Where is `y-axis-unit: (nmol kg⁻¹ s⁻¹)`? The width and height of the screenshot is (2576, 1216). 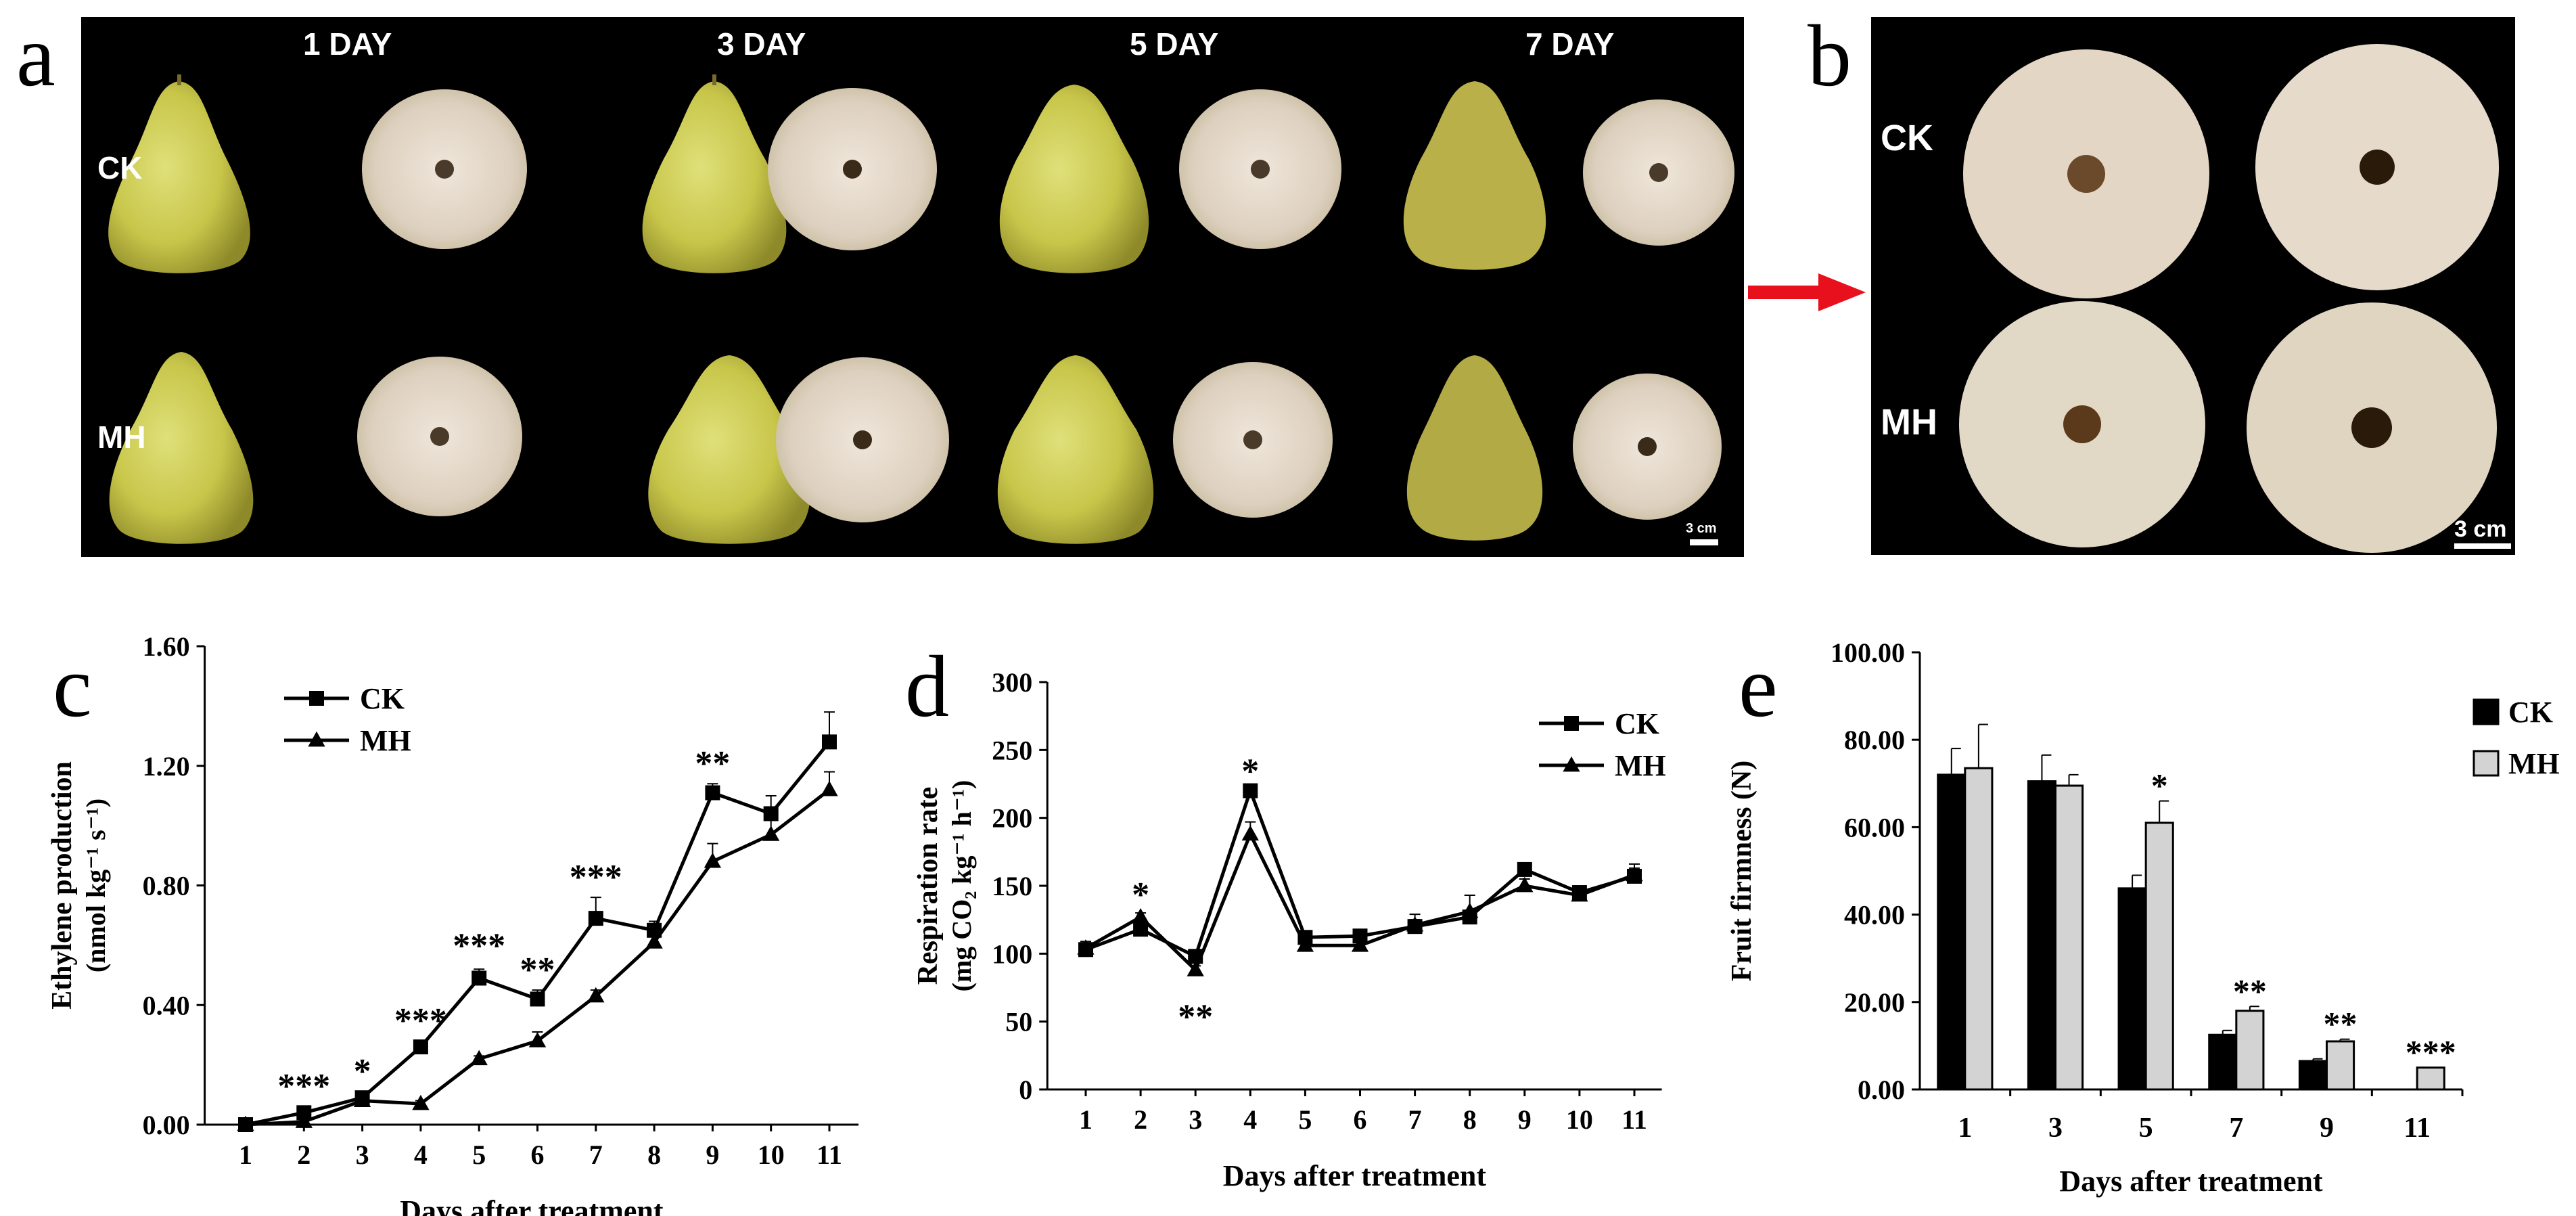
y-axis-unit: (nmol kg⁻¹ s⁻¹) is located at coordinates (95, 885).